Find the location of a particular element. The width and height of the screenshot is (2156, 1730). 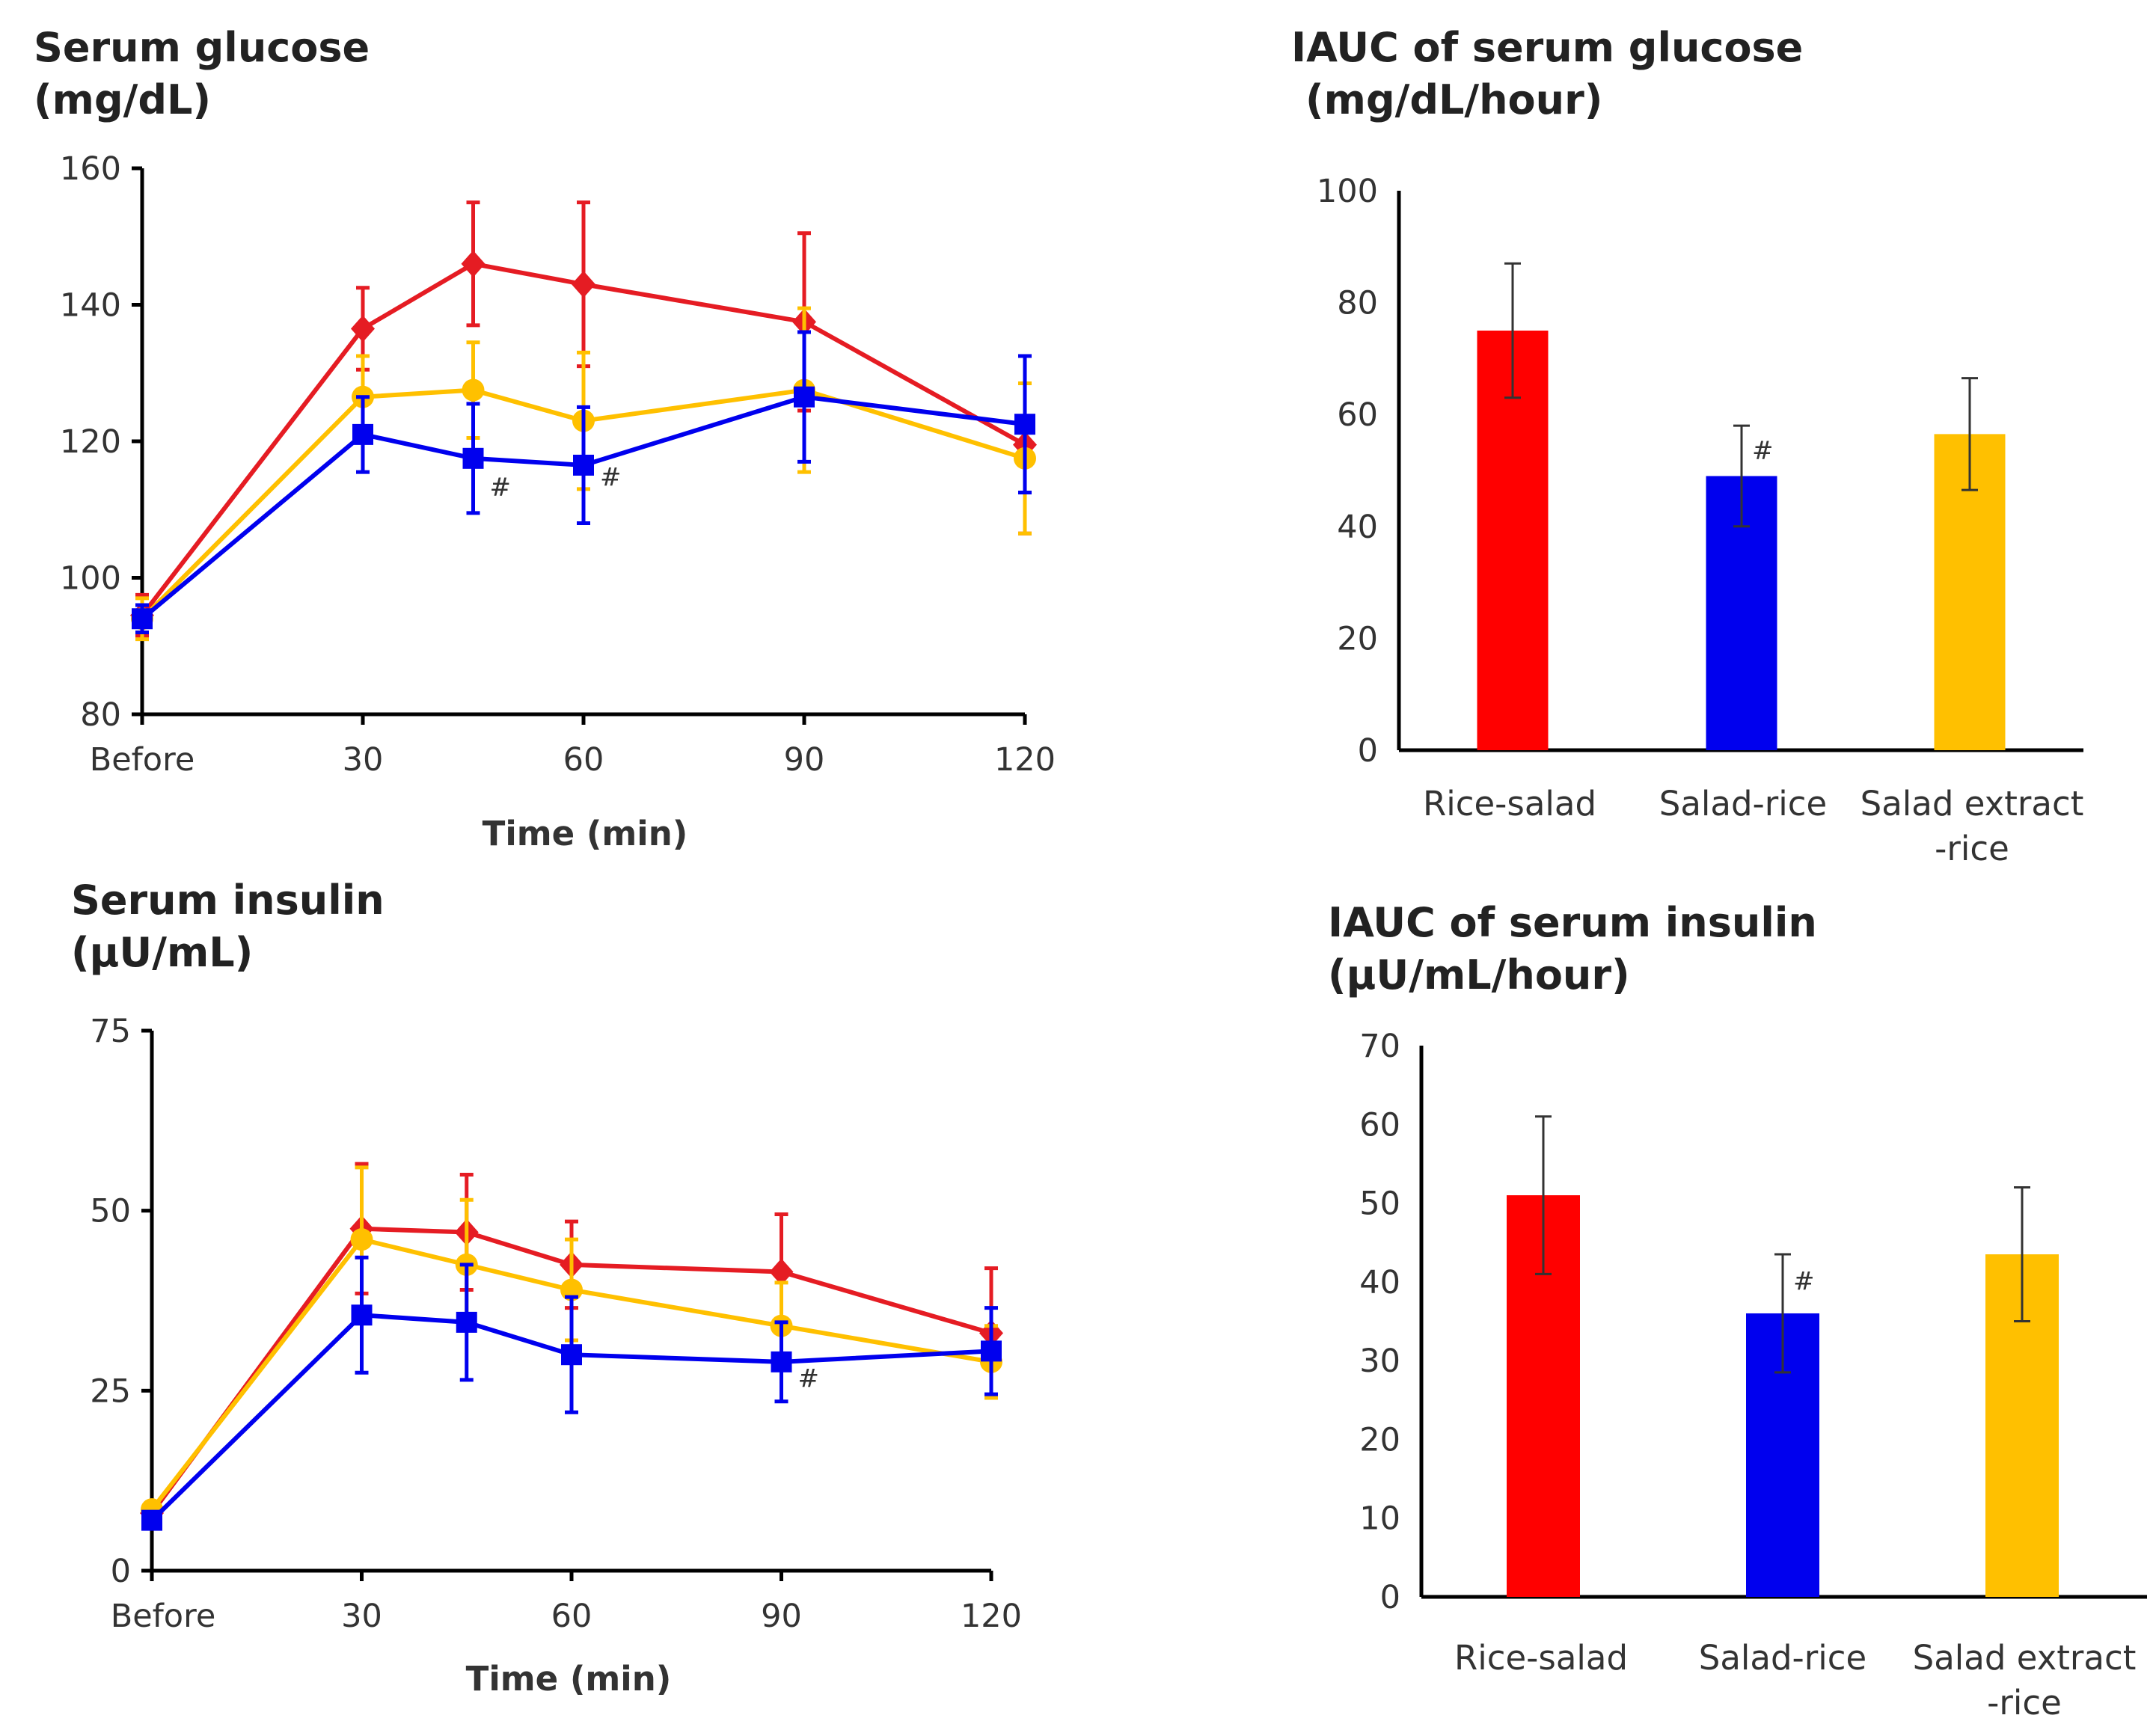

glucose-chart-unit: (mg/dL) is located at coordinates (122, 99).